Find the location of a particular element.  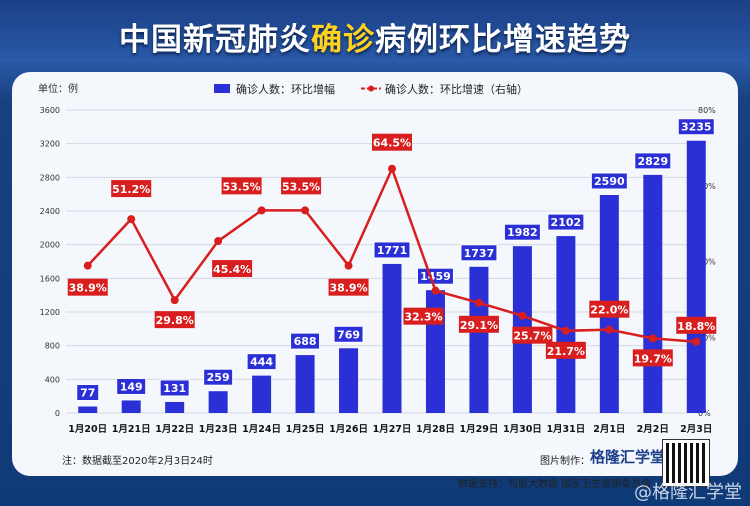

bar-data-label: 131 is located at coordinates (174, 388).